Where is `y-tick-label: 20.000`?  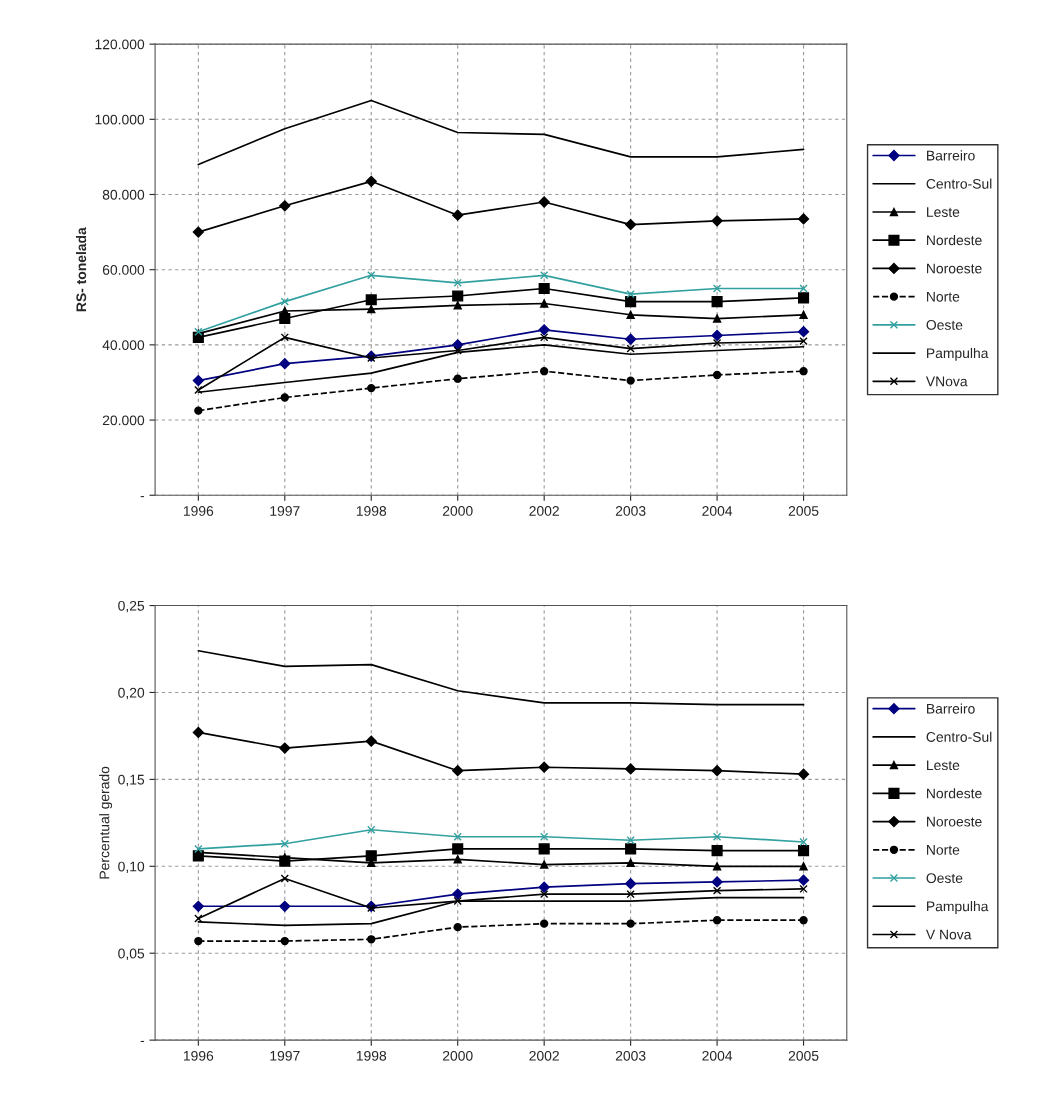
y-tick-label: 20.000 is located at coordinates (123, 420).